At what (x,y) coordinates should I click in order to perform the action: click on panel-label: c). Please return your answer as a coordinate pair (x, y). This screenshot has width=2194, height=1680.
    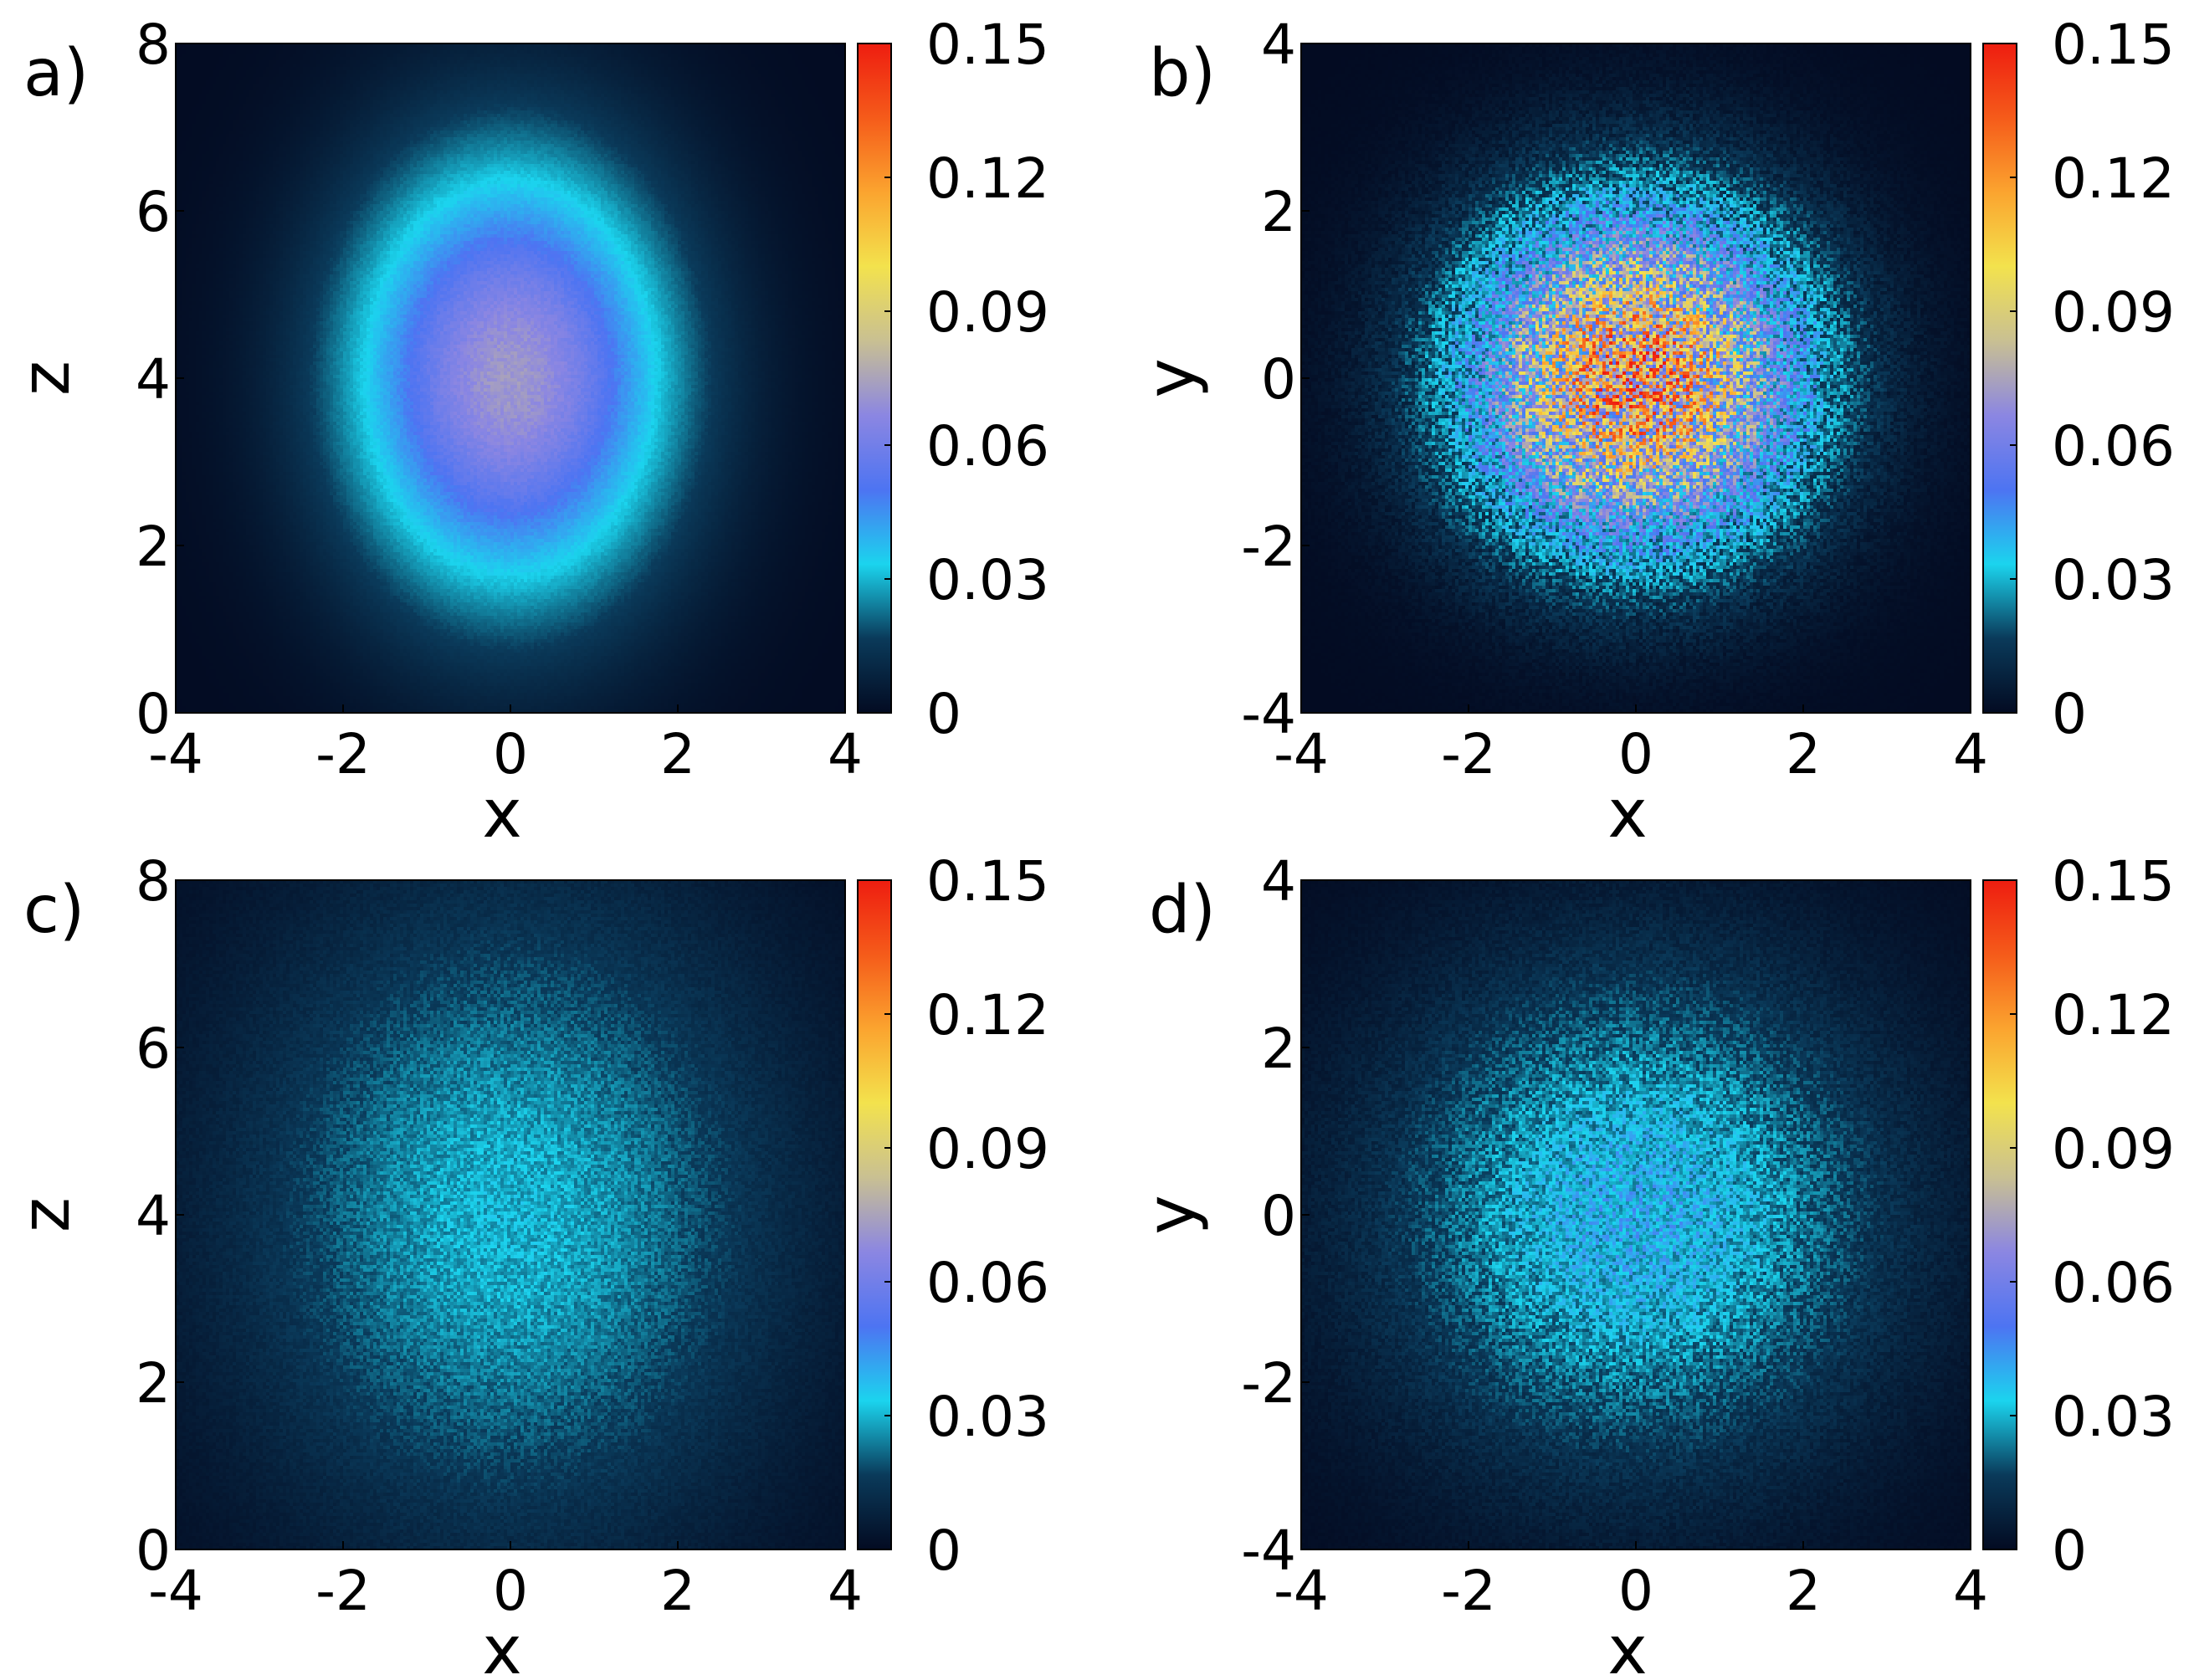
    Looking at the image, I should click on (54, 910).